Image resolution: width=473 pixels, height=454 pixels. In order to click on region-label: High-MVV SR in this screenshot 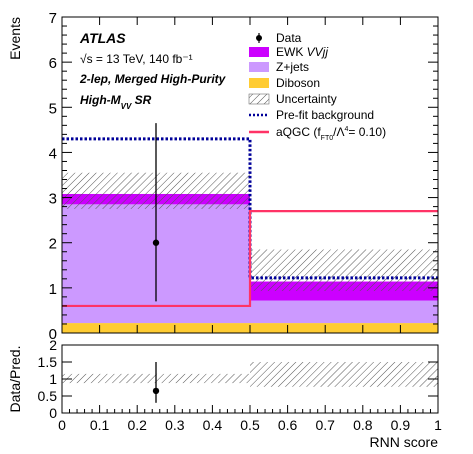, I will do `click(116, 102)`.